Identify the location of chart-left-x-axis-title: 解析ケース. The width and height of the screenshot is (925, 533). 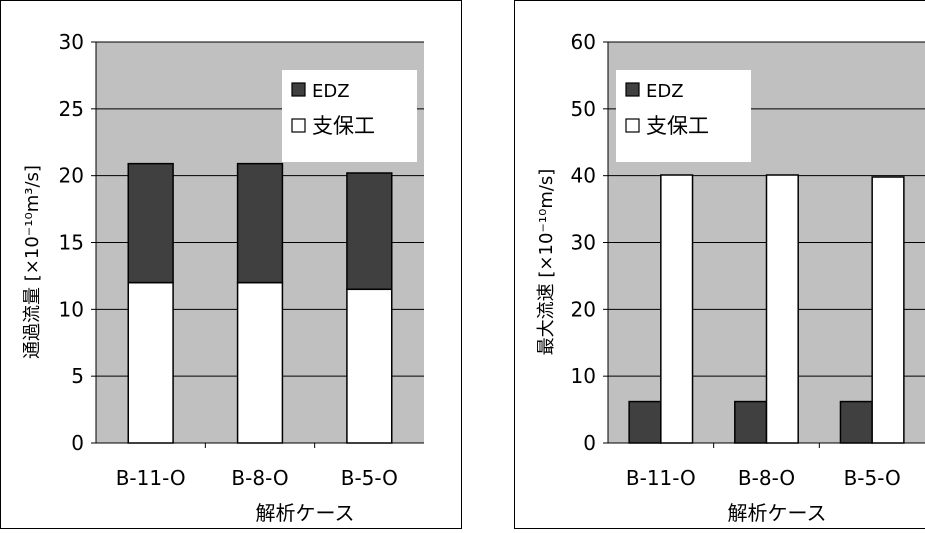
(305, 513).